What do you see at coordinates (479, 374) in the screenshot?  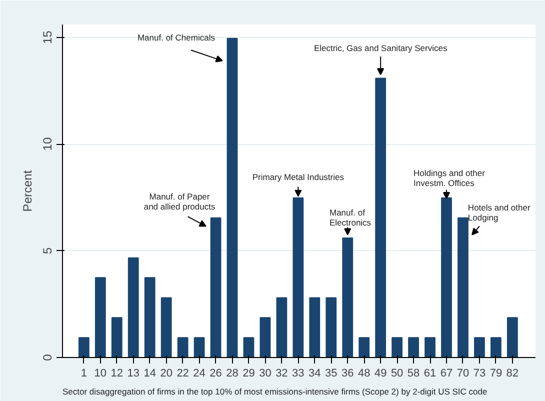 I see `x-tick-label: 73` at bounding box center [479, 374].